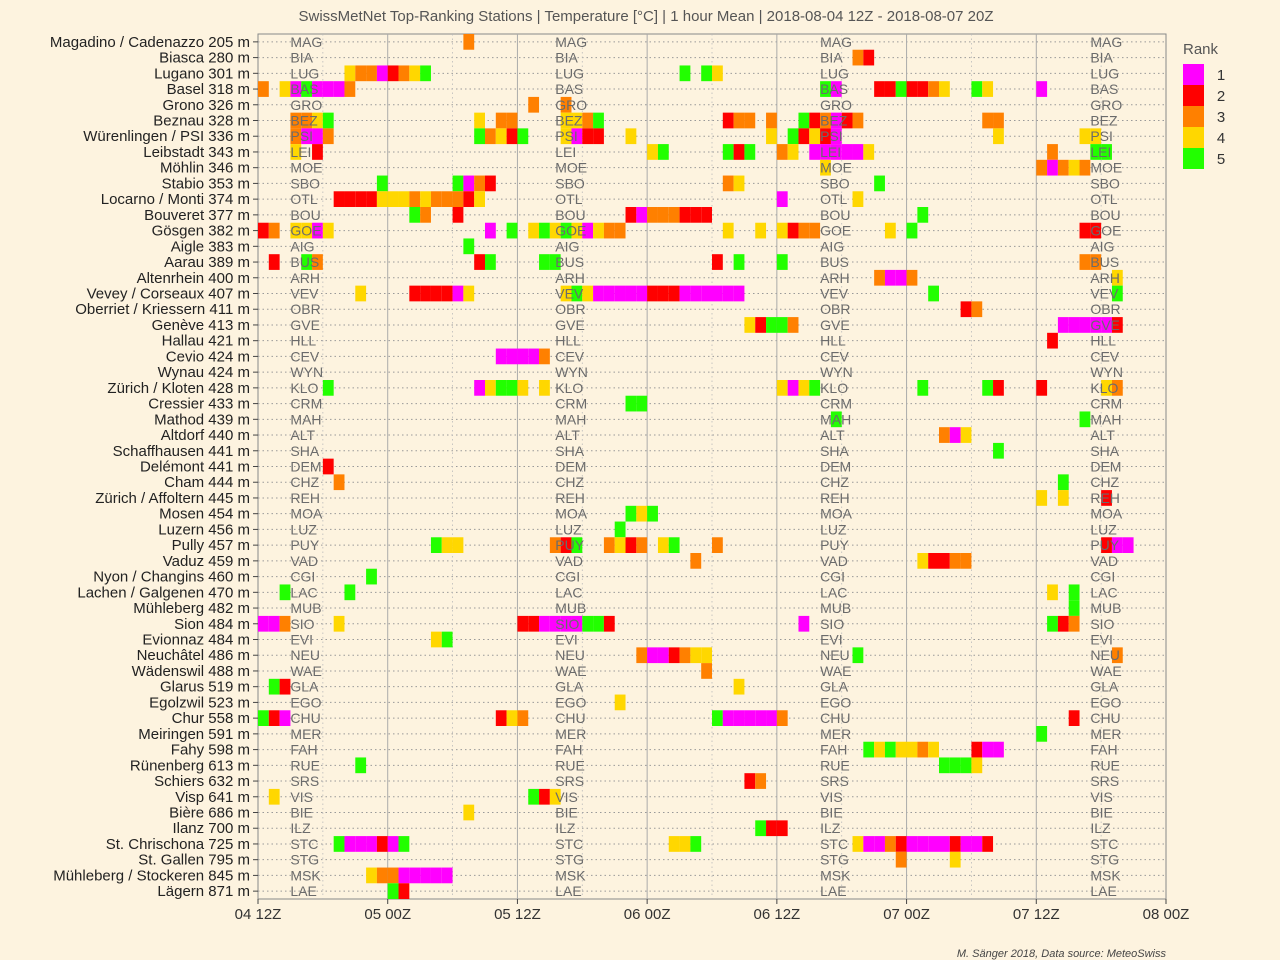 This screenshot has height=960, width=1280. I want to click on station-code-label: CEV, so click(834, 356).